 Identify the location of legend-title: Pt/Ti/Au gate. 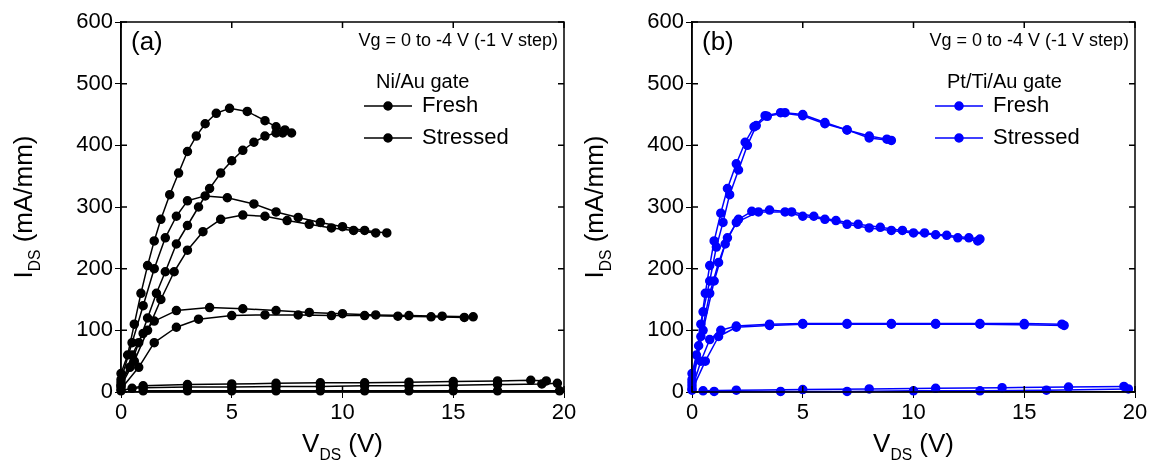
(1004, 80).